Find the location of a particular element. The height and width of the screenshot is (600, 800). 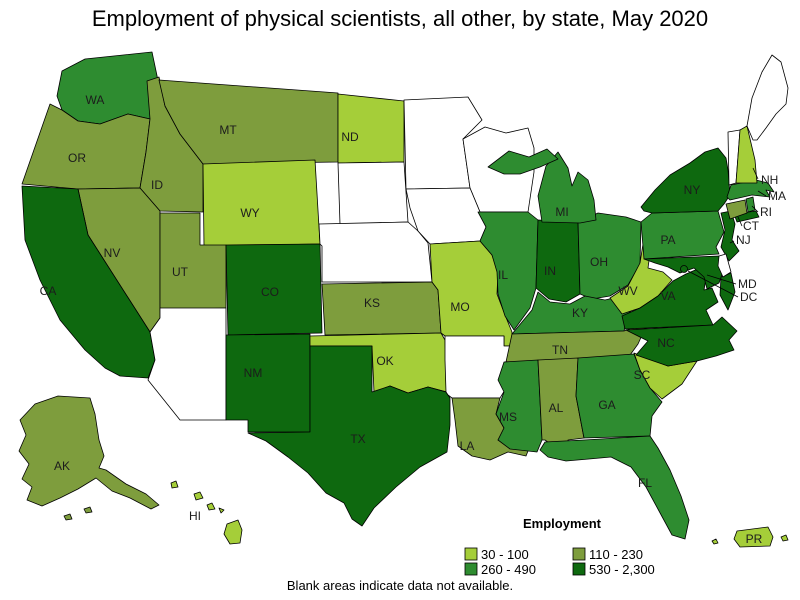

legend-label-30-100: 30 - 100 is located at coordinates (505, 554).